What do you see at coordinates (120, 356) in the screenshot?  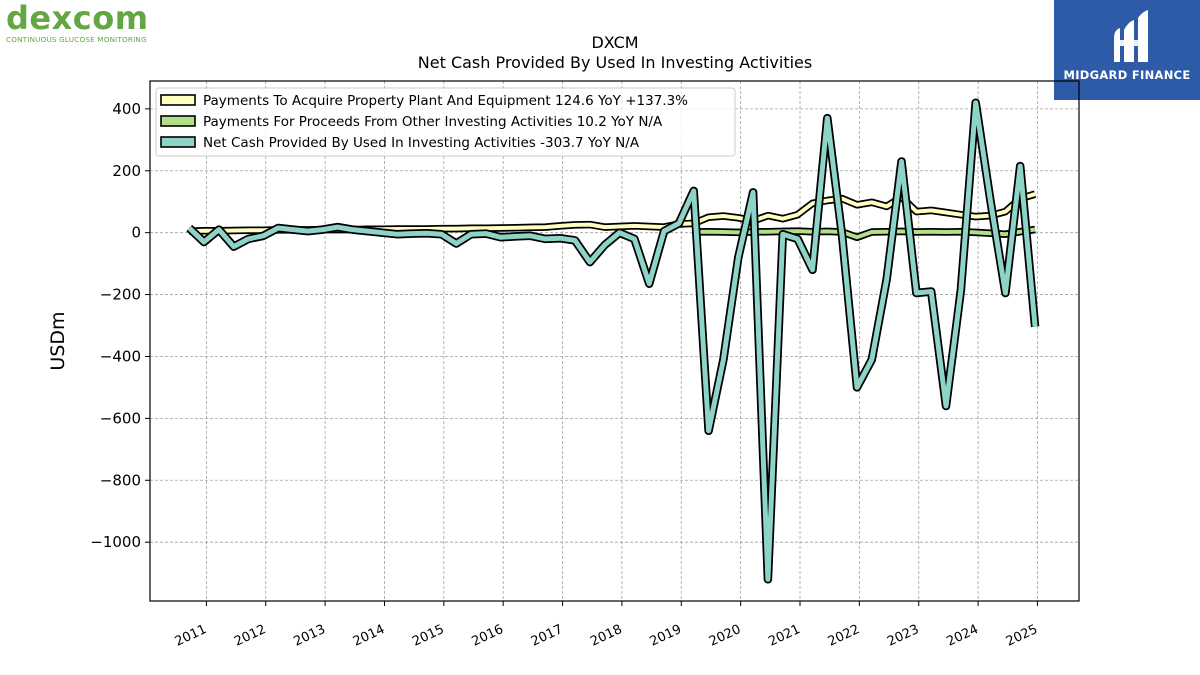 I see `y-tick-label: −400` at bounding box center [120, 356].